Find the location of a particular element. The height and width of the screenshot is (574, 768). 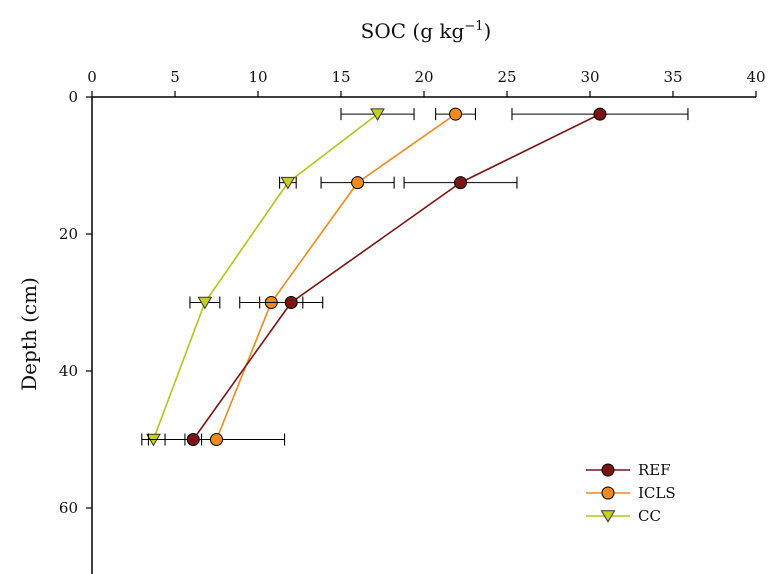

x-tick-label: 40 is located at coordinates (755, 77).